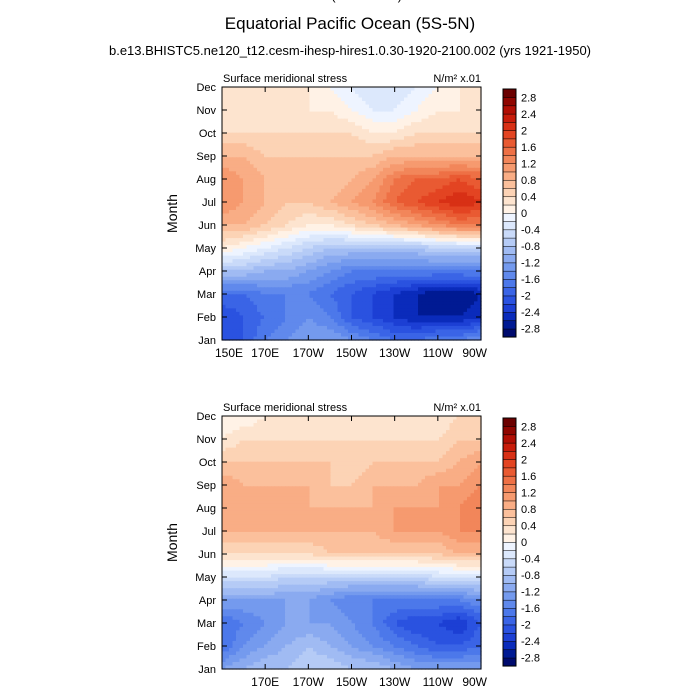  I want to click on contour-field, so click(352, 214).